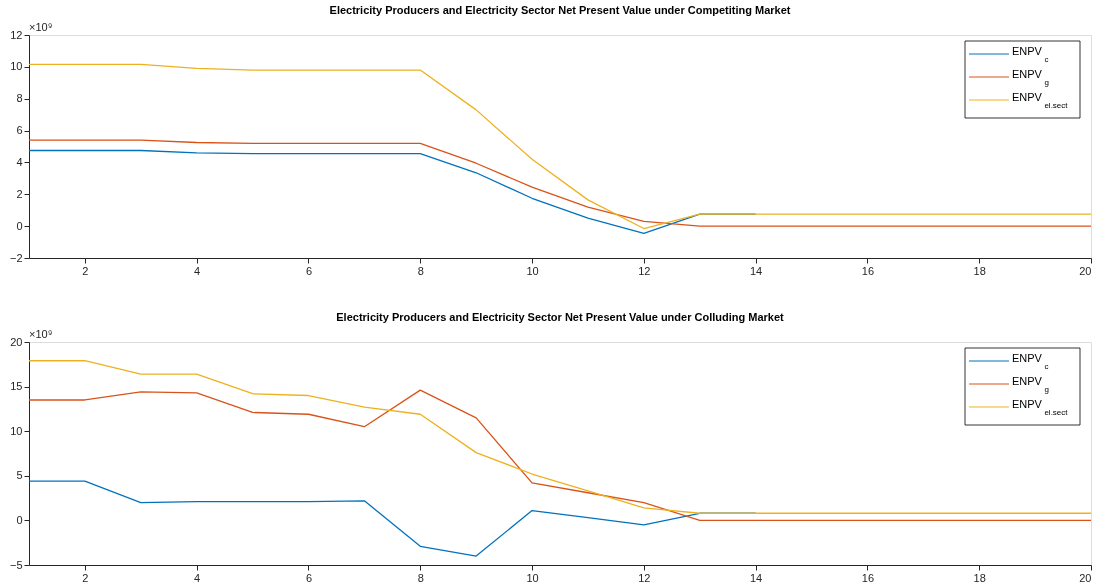 This screenshot has height=586, width=1112. I want to click on chart-title: Electricity Producers and Electricity Sector Net Present Value under Colluding Market, so click(560, 317).